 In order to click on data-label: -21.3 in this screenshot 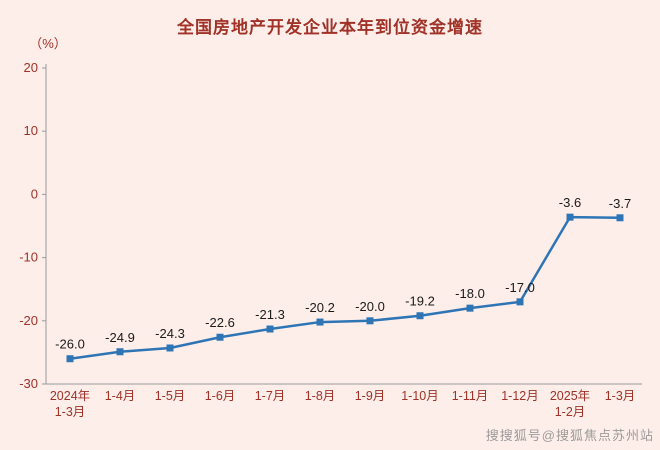, I will do `click(270, 314)`.